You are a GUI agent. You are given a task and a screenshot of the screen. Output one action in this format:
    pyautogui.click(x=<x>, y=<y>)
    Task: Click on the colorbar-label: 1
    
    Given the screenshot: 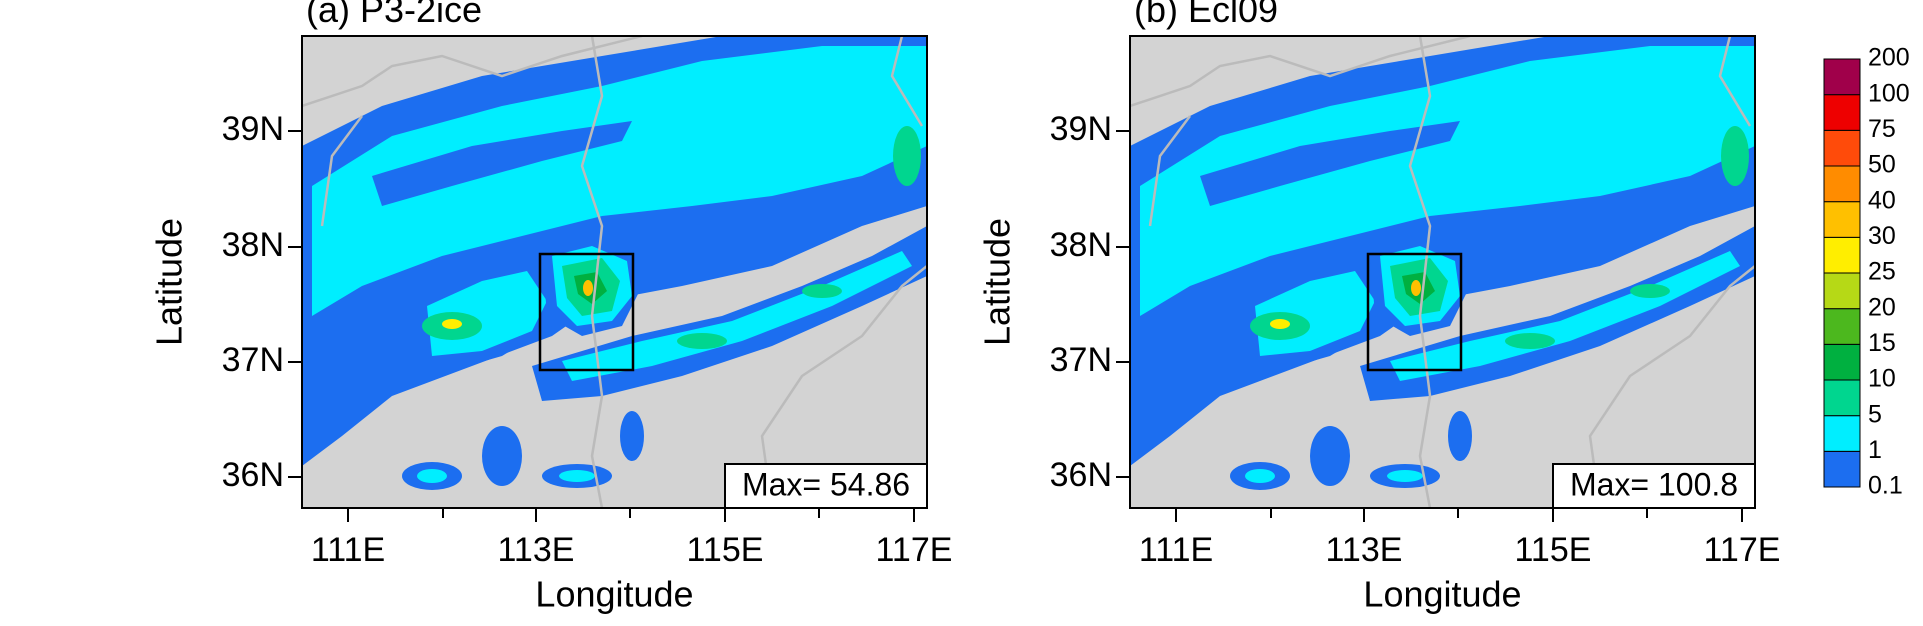 What is the action you would take?
    pyautogui.click(x=1875, y=450)
    